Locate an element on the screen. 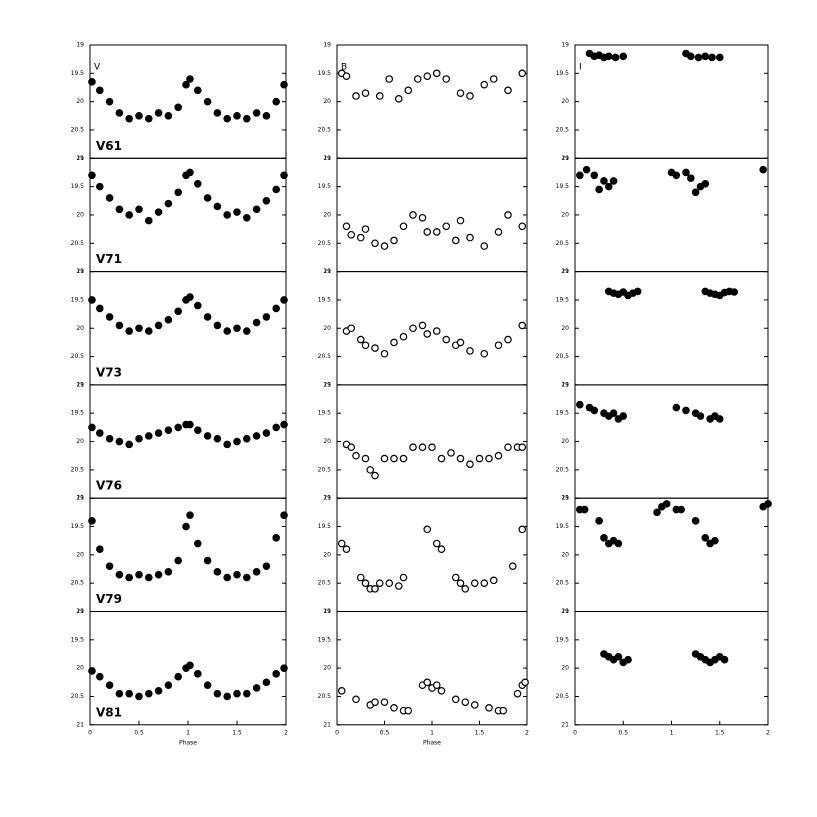  x-tick-label: 0 is located at coordinates (337, 732).